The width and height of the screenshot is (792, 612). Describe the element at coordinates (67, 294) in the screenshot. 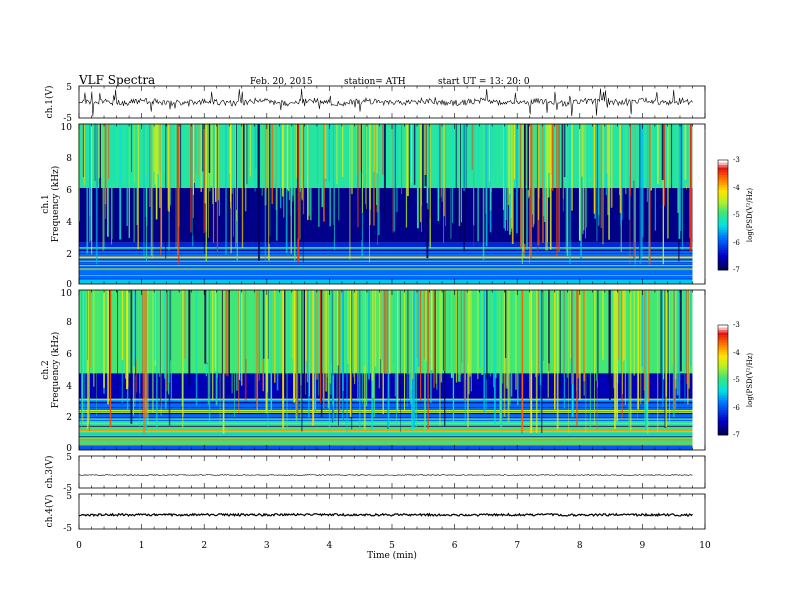

I see `ch2-ytick-10: 10` at that location.